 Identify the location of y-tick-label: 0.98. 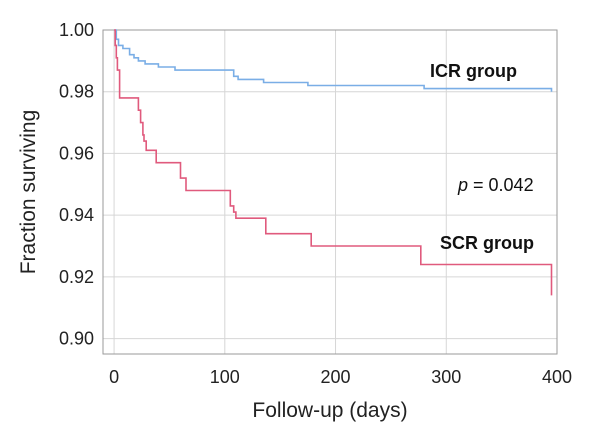
(76, 92).